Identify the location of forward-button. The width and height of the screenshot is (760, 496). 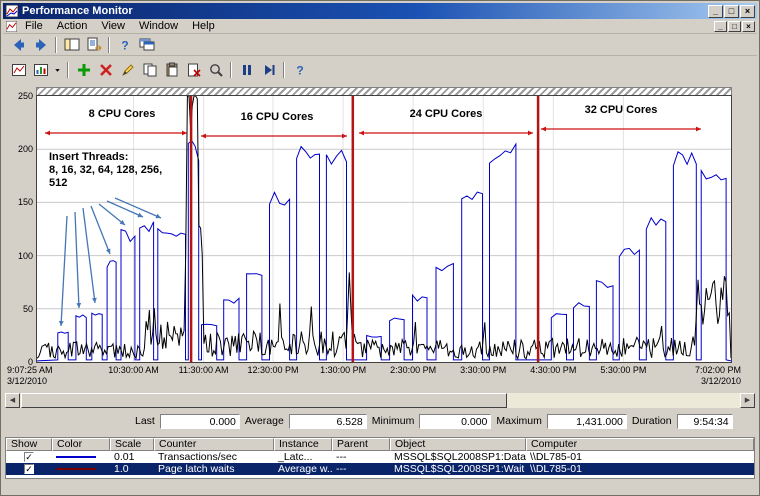
(40, 44).